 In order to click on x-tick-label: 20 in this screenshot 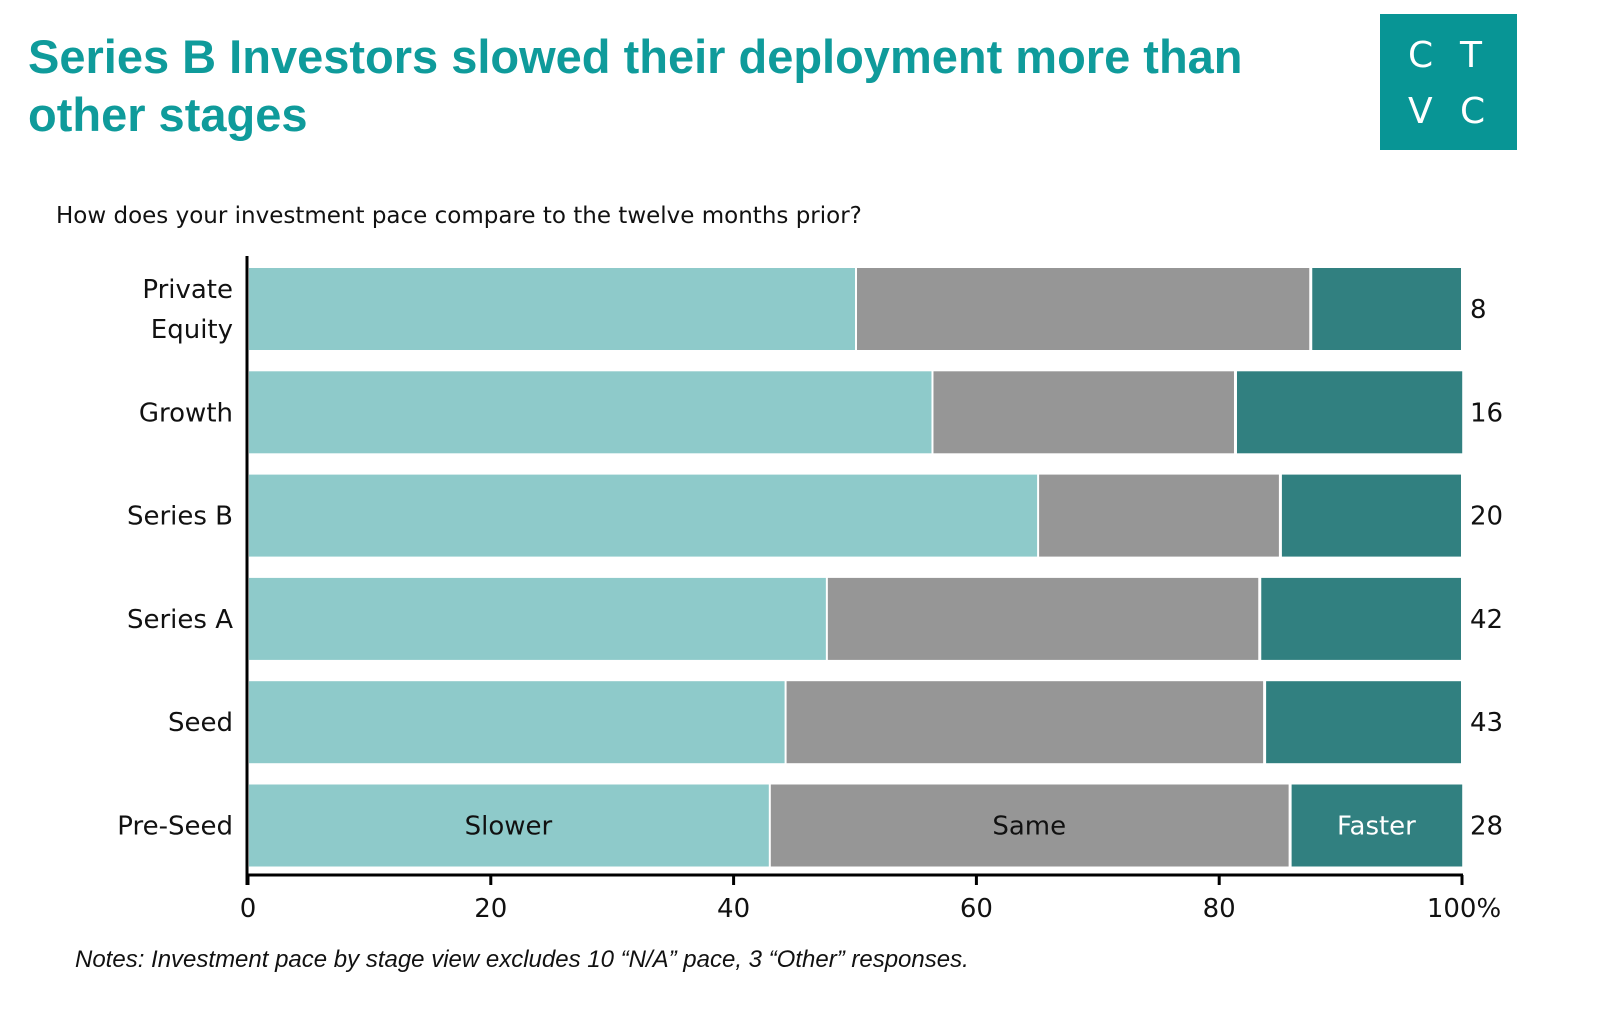, I will do `click(490, 909)`.